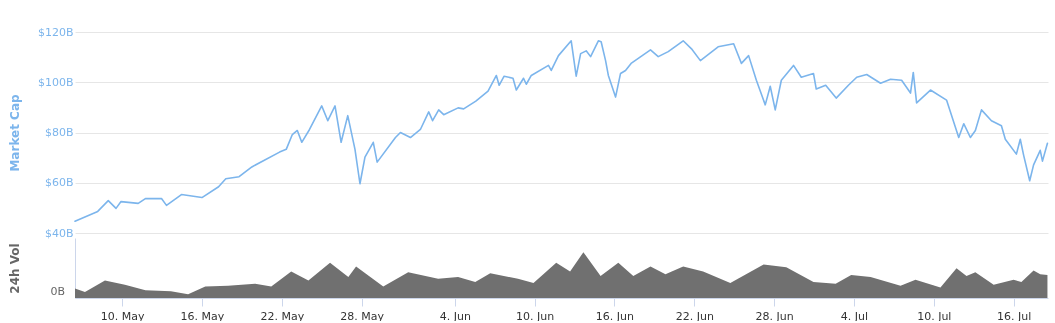  What do you see at coordinates (202, 316) in the screenshot?
I see `x-tick-label: 16. May` at bounding box center [202, 316].